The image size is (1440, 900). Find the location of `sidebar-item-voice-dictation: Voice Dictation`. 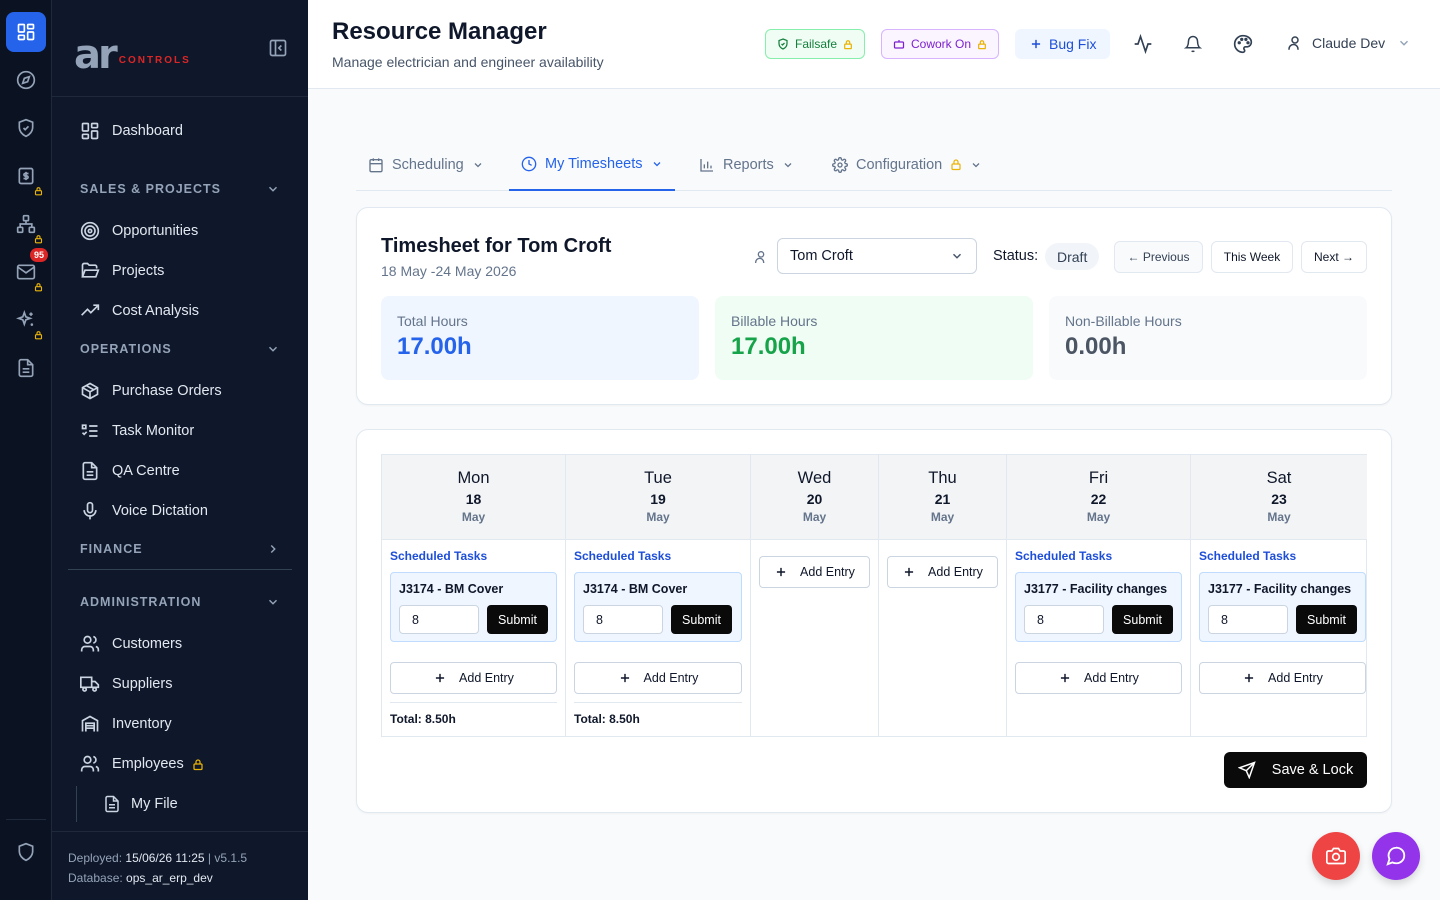

sidebar-item-voice-dictation: Voice Dictation is located at coordinates (144, 511).